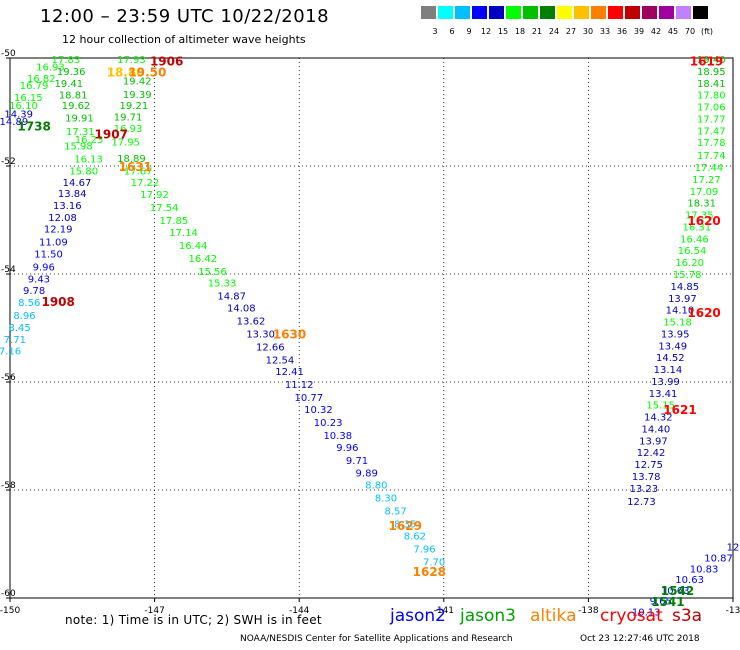 The height and width of the screenshot is (650, 740). Describe the element at coordinates (665, 382) in the screenshot. I see `wave-height-value: 13.99` at that location.